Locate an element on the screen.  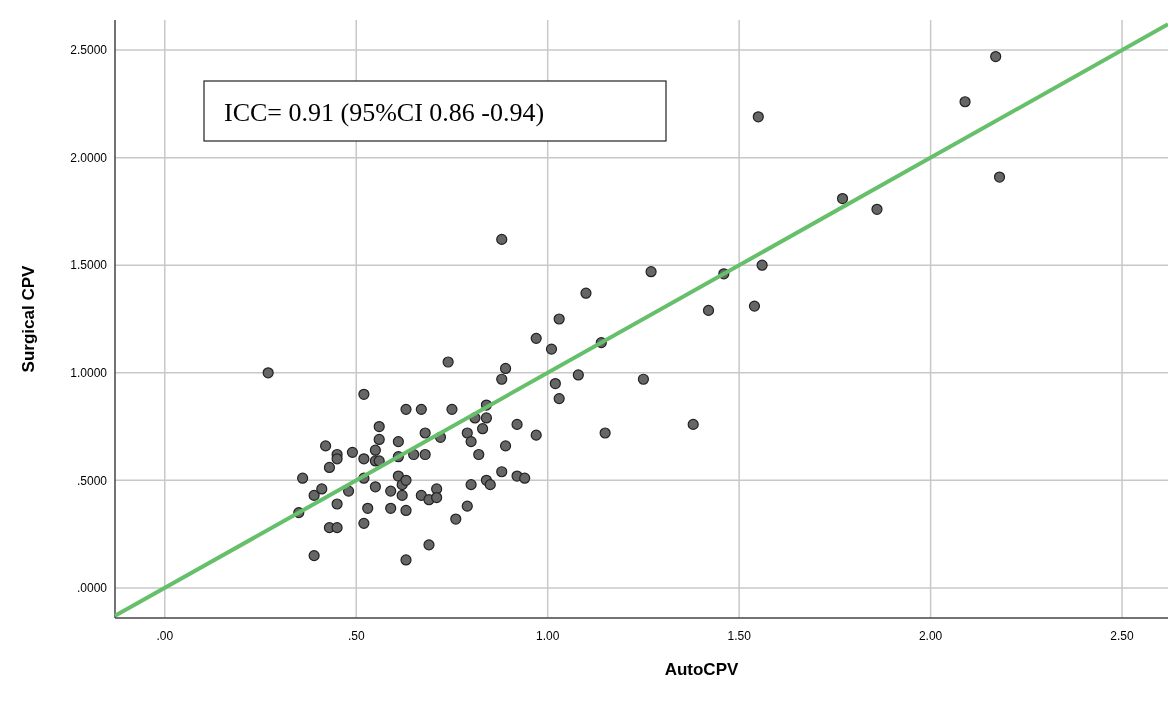
x-tick-label: .50 is located at coordinates (356, 636).